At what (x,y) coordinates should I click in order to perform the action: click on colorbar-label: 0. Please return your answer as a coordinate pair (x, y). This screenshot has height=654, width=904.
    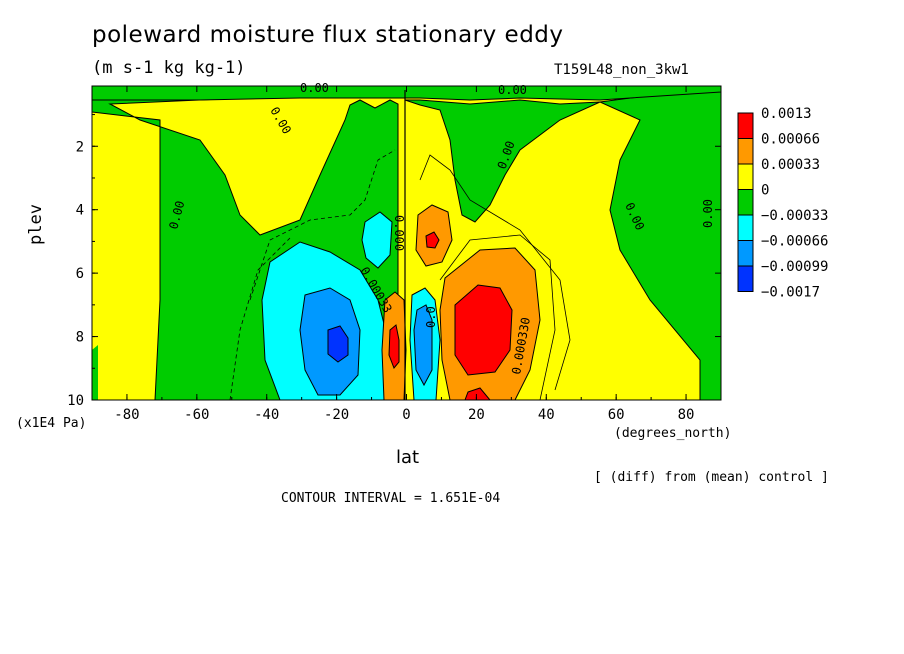
    Looking at the image, I should click on (765, 191).